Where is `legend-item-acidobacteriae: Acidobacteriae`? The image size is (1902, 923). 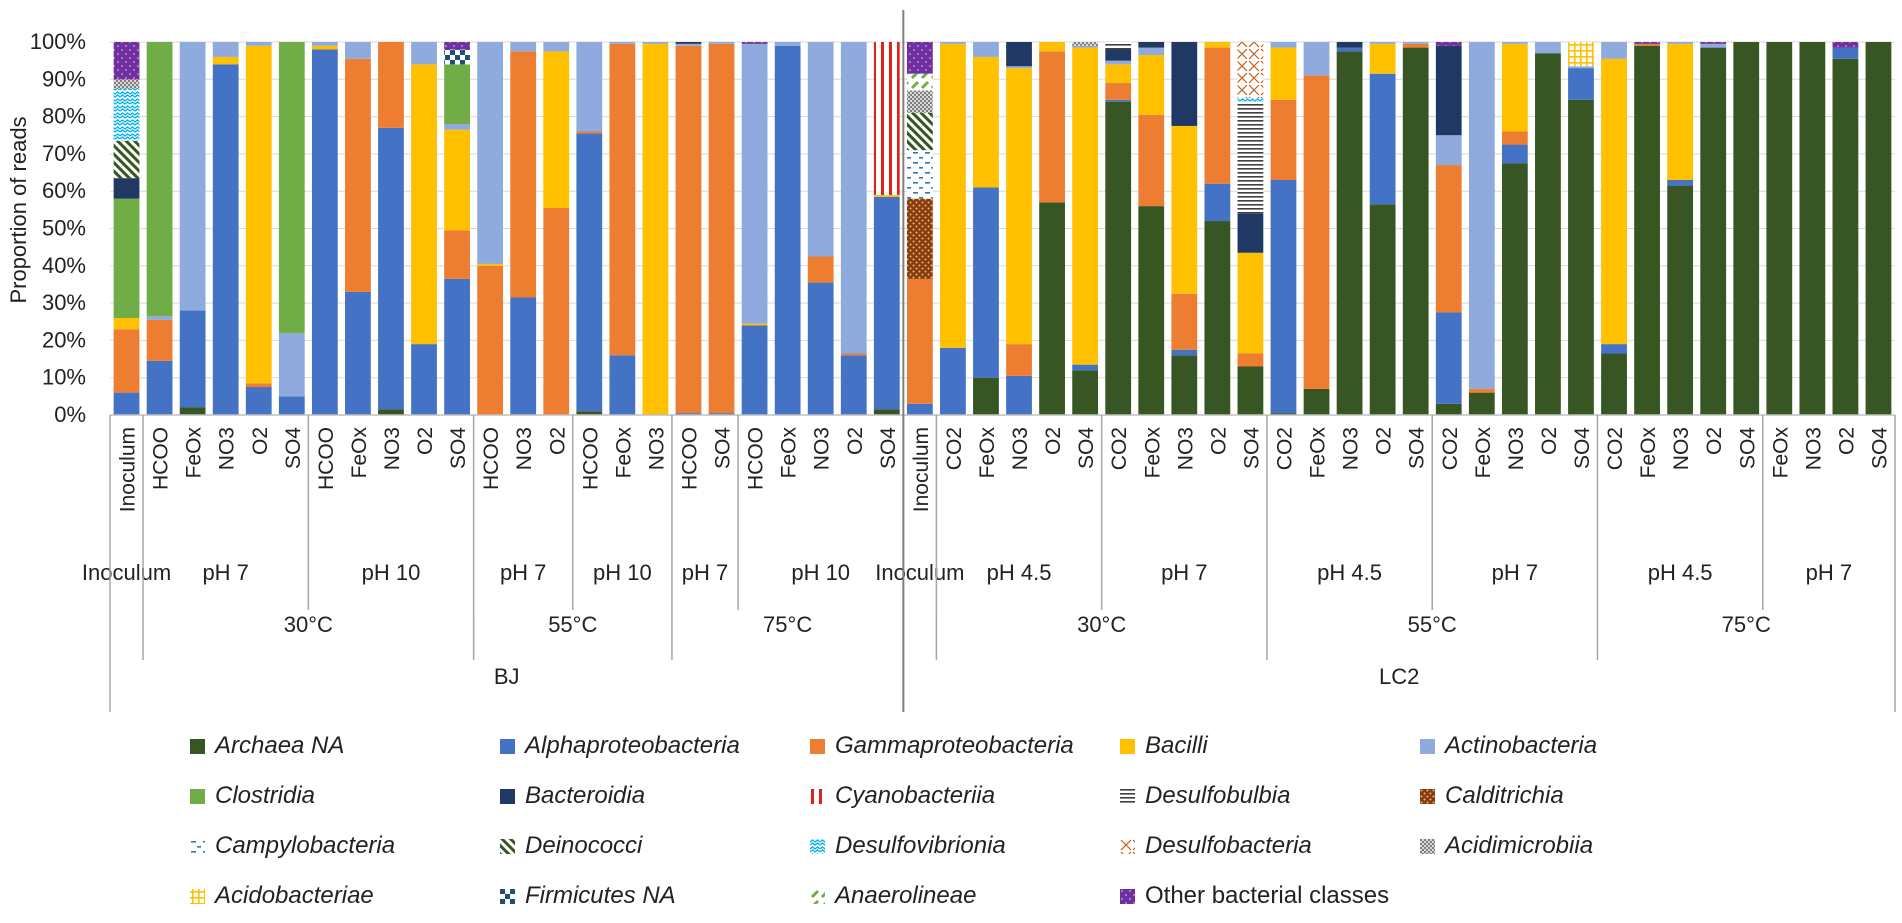 legend-item-acidobacteriae: Acidobacteriae is located at coordinates (282, 896).